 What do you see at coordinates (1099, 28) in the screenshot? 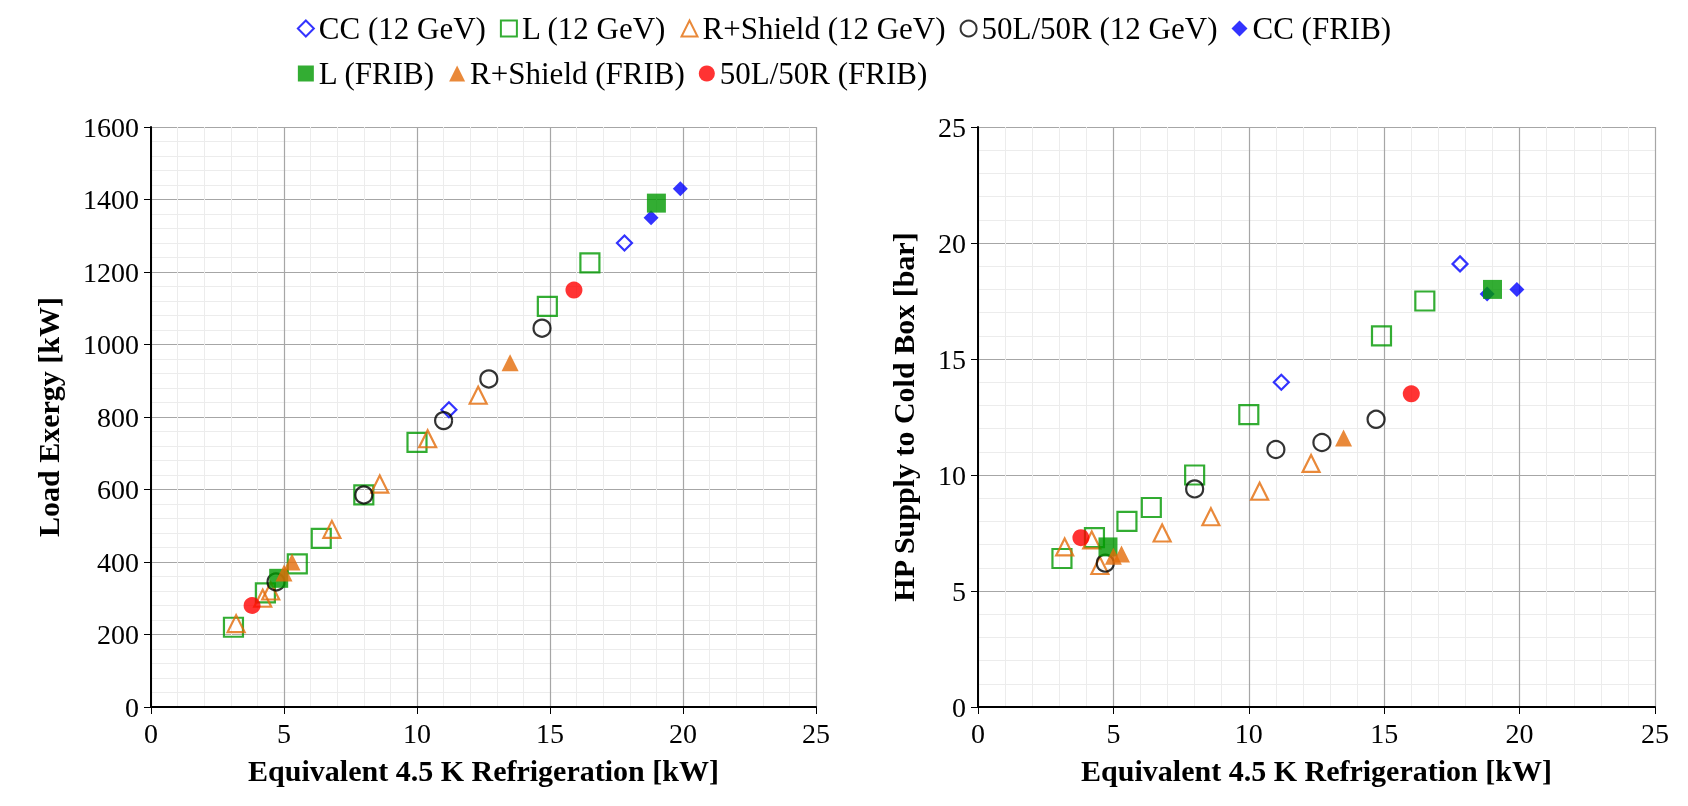
I see `legend-label: 50L/50R (12 GeV)` at bounding box center [1099, 28].